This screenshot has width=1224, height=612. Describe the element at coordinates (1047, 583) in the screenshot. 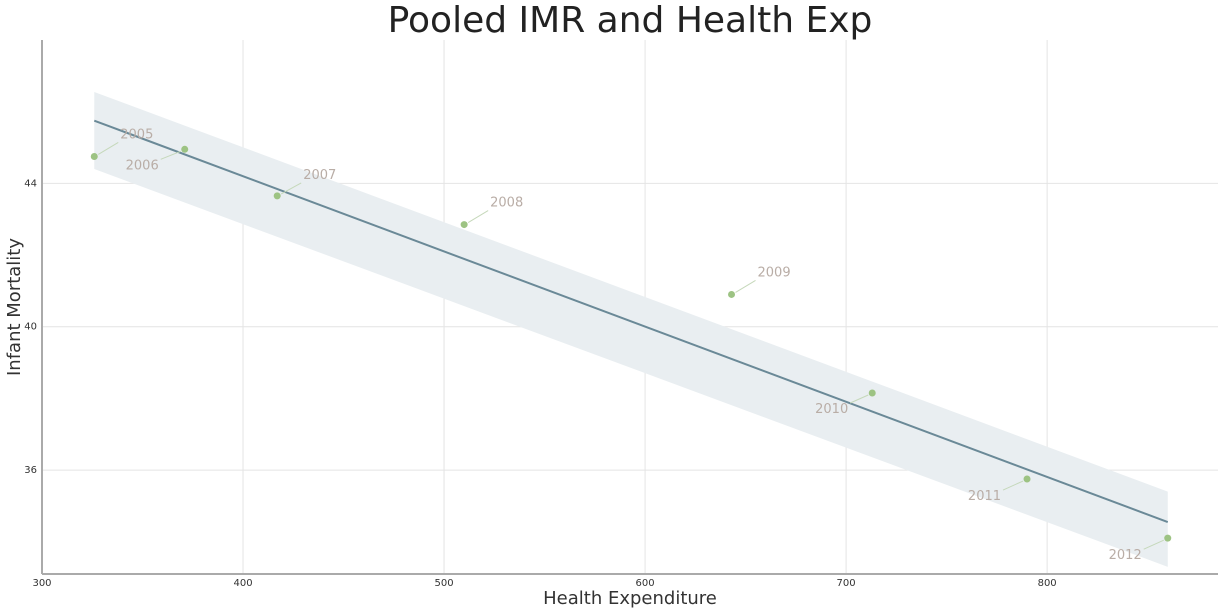

I see `x-tick-label: 800` at that location.